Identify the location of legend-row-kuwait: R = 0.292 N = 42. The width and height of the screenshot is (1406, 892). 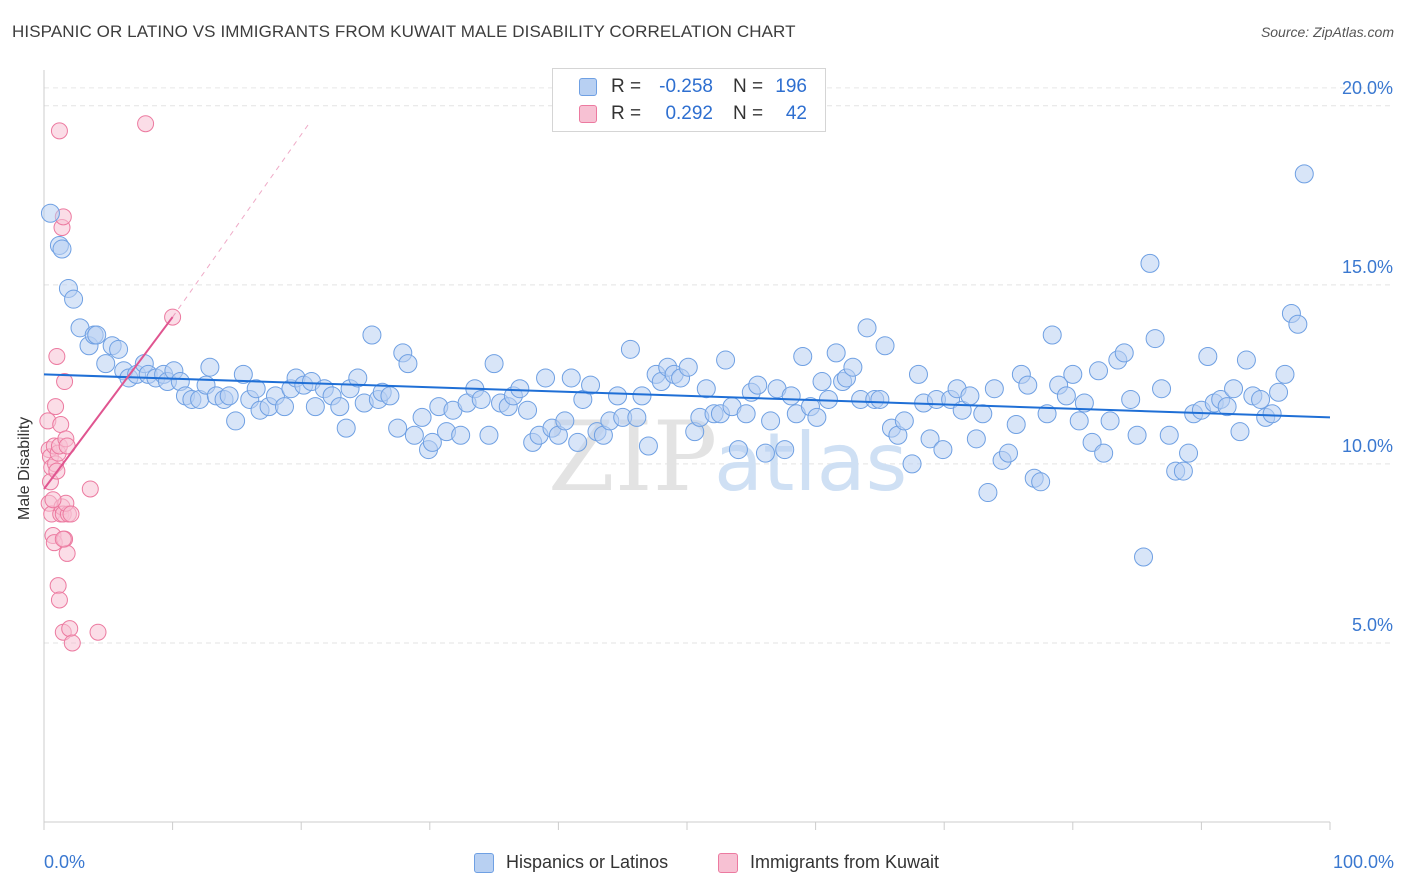
(693, 114).